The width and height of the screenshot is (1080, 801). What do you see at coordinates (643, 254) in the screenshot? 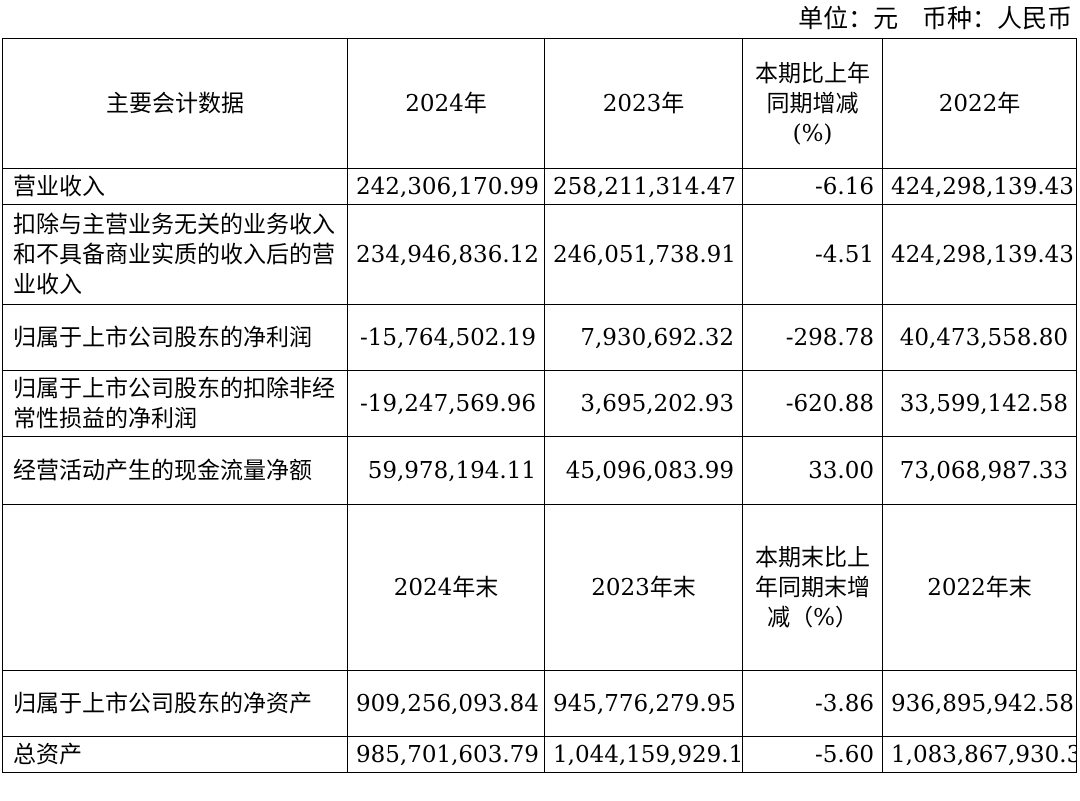
I see `value-2023: 246,051,738.91` at bounding box center [643, 254].